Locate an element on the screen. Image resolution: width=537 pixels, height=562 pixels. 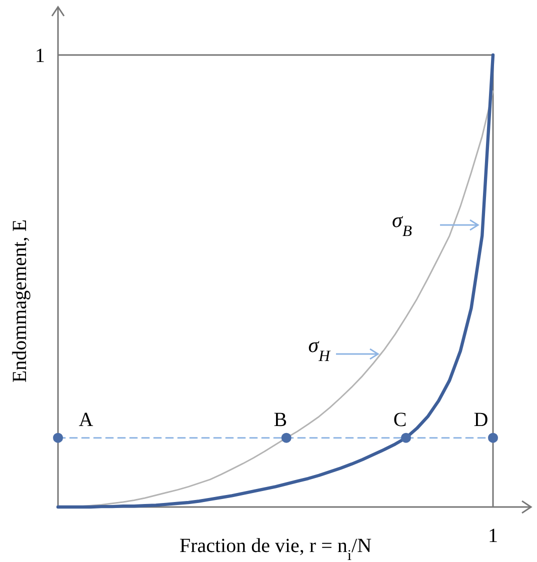
annotation: σ$_{H}$ is located at coordinates (320, 348).